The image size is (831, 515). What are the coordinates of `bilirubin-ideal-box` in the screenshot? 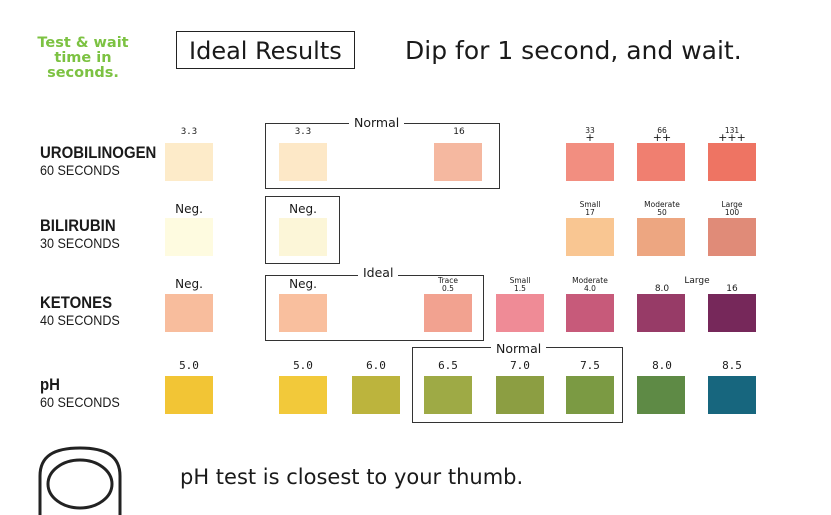 It's located at (302, 230).